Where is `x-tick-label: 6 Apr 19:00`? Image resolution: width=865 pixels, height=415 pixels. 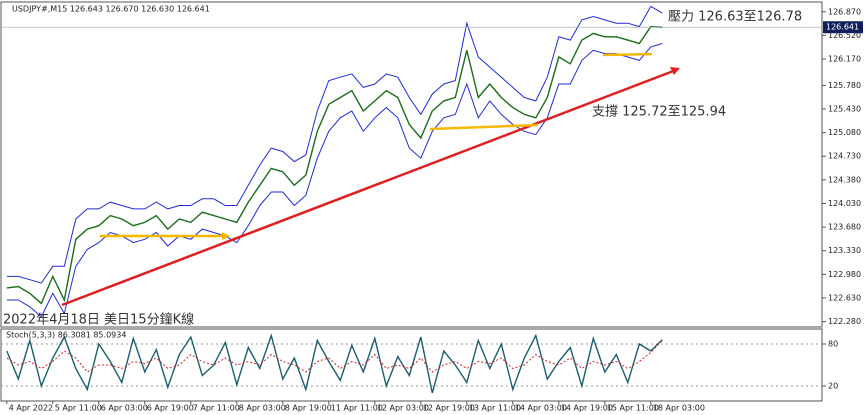 x-tick-label: 6 Apr 19:00 is located at coordinates (170, 408).